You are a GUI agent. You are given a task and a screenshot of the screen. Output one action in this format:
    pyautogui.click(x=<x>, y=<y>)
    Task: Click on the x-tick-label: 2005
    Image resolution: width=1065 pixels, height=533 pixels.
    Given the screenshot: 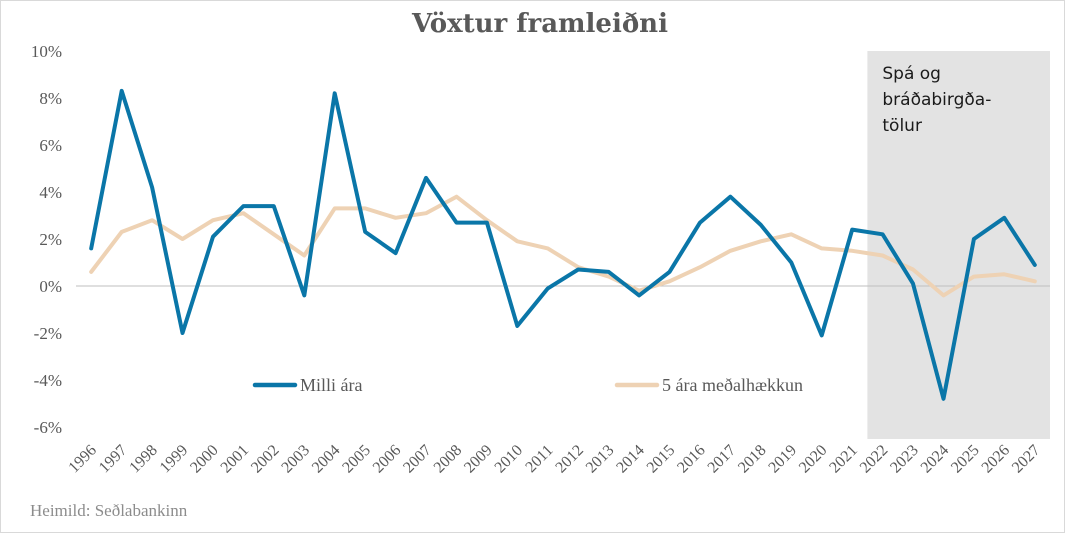 What is the action you would take?
    pyautogui.click(x=356, y=459)
    